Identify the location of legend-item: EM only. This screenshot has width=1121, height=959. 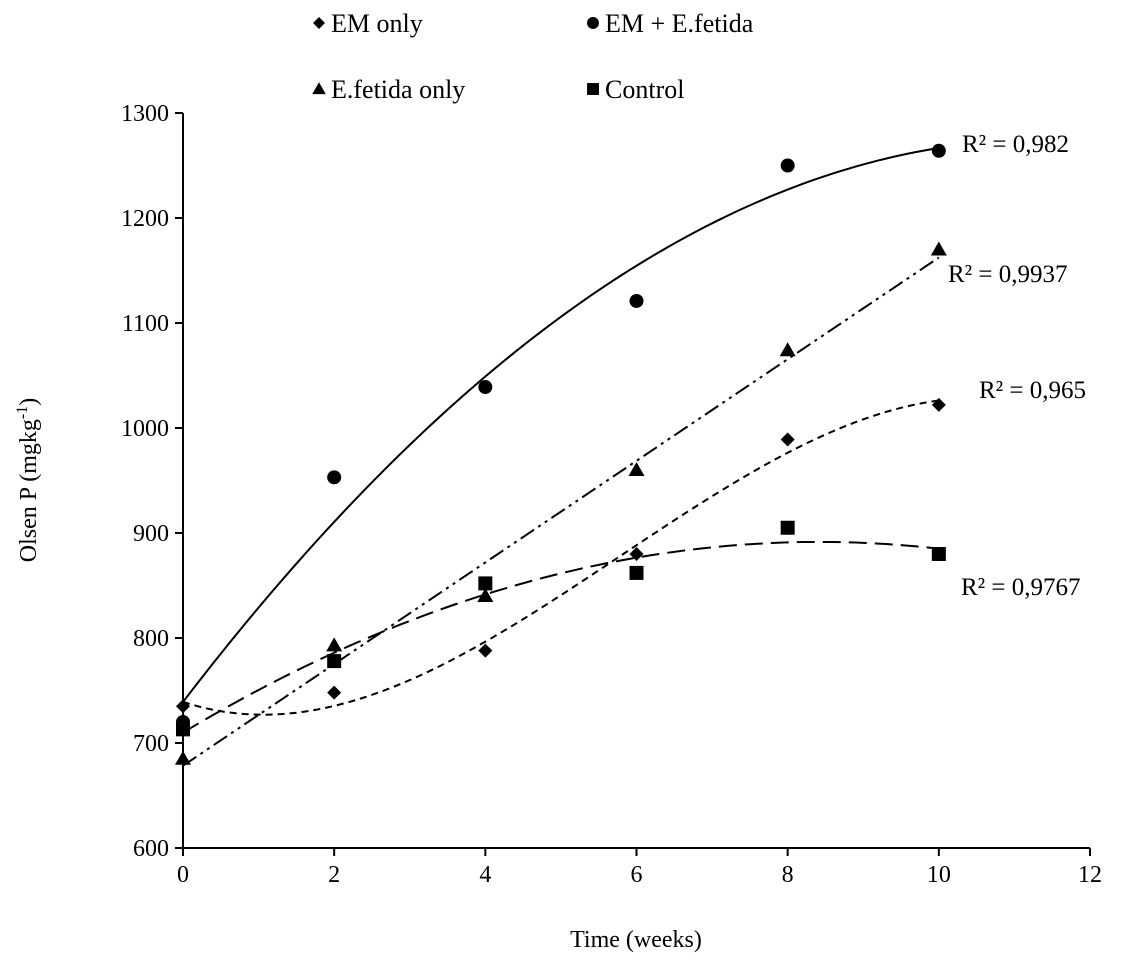
(368, 23).